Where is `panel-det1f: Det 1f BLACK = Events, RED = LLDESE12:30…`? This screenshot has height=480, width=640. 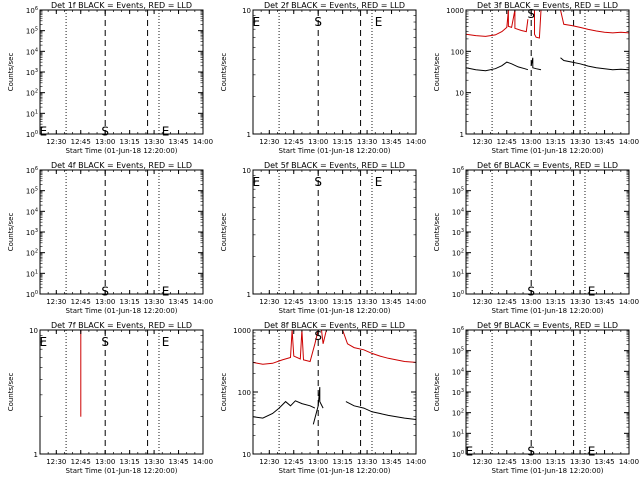 panel-det1f: Det 1f BLACK = Events, RED = LLDESE12:30… is located at coordinates (110, 78).